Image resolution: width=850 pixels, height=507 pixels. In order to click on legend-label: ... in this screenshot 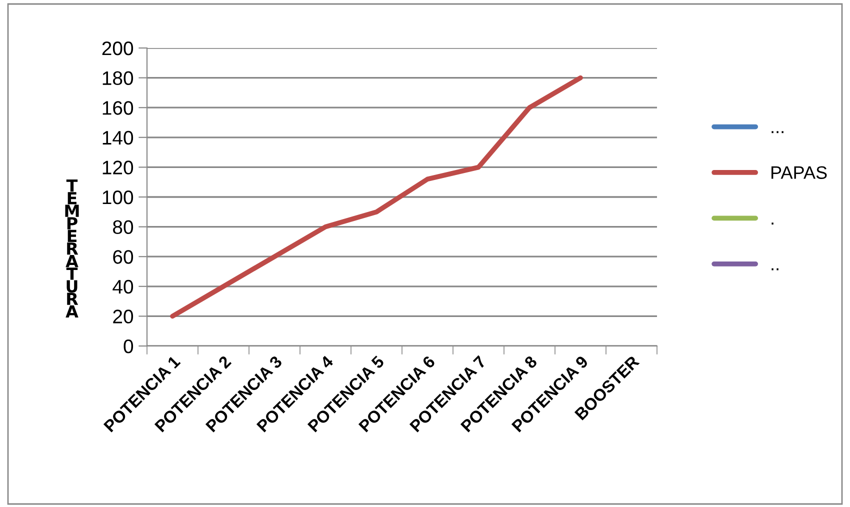, I will do `click(778, 132)`.